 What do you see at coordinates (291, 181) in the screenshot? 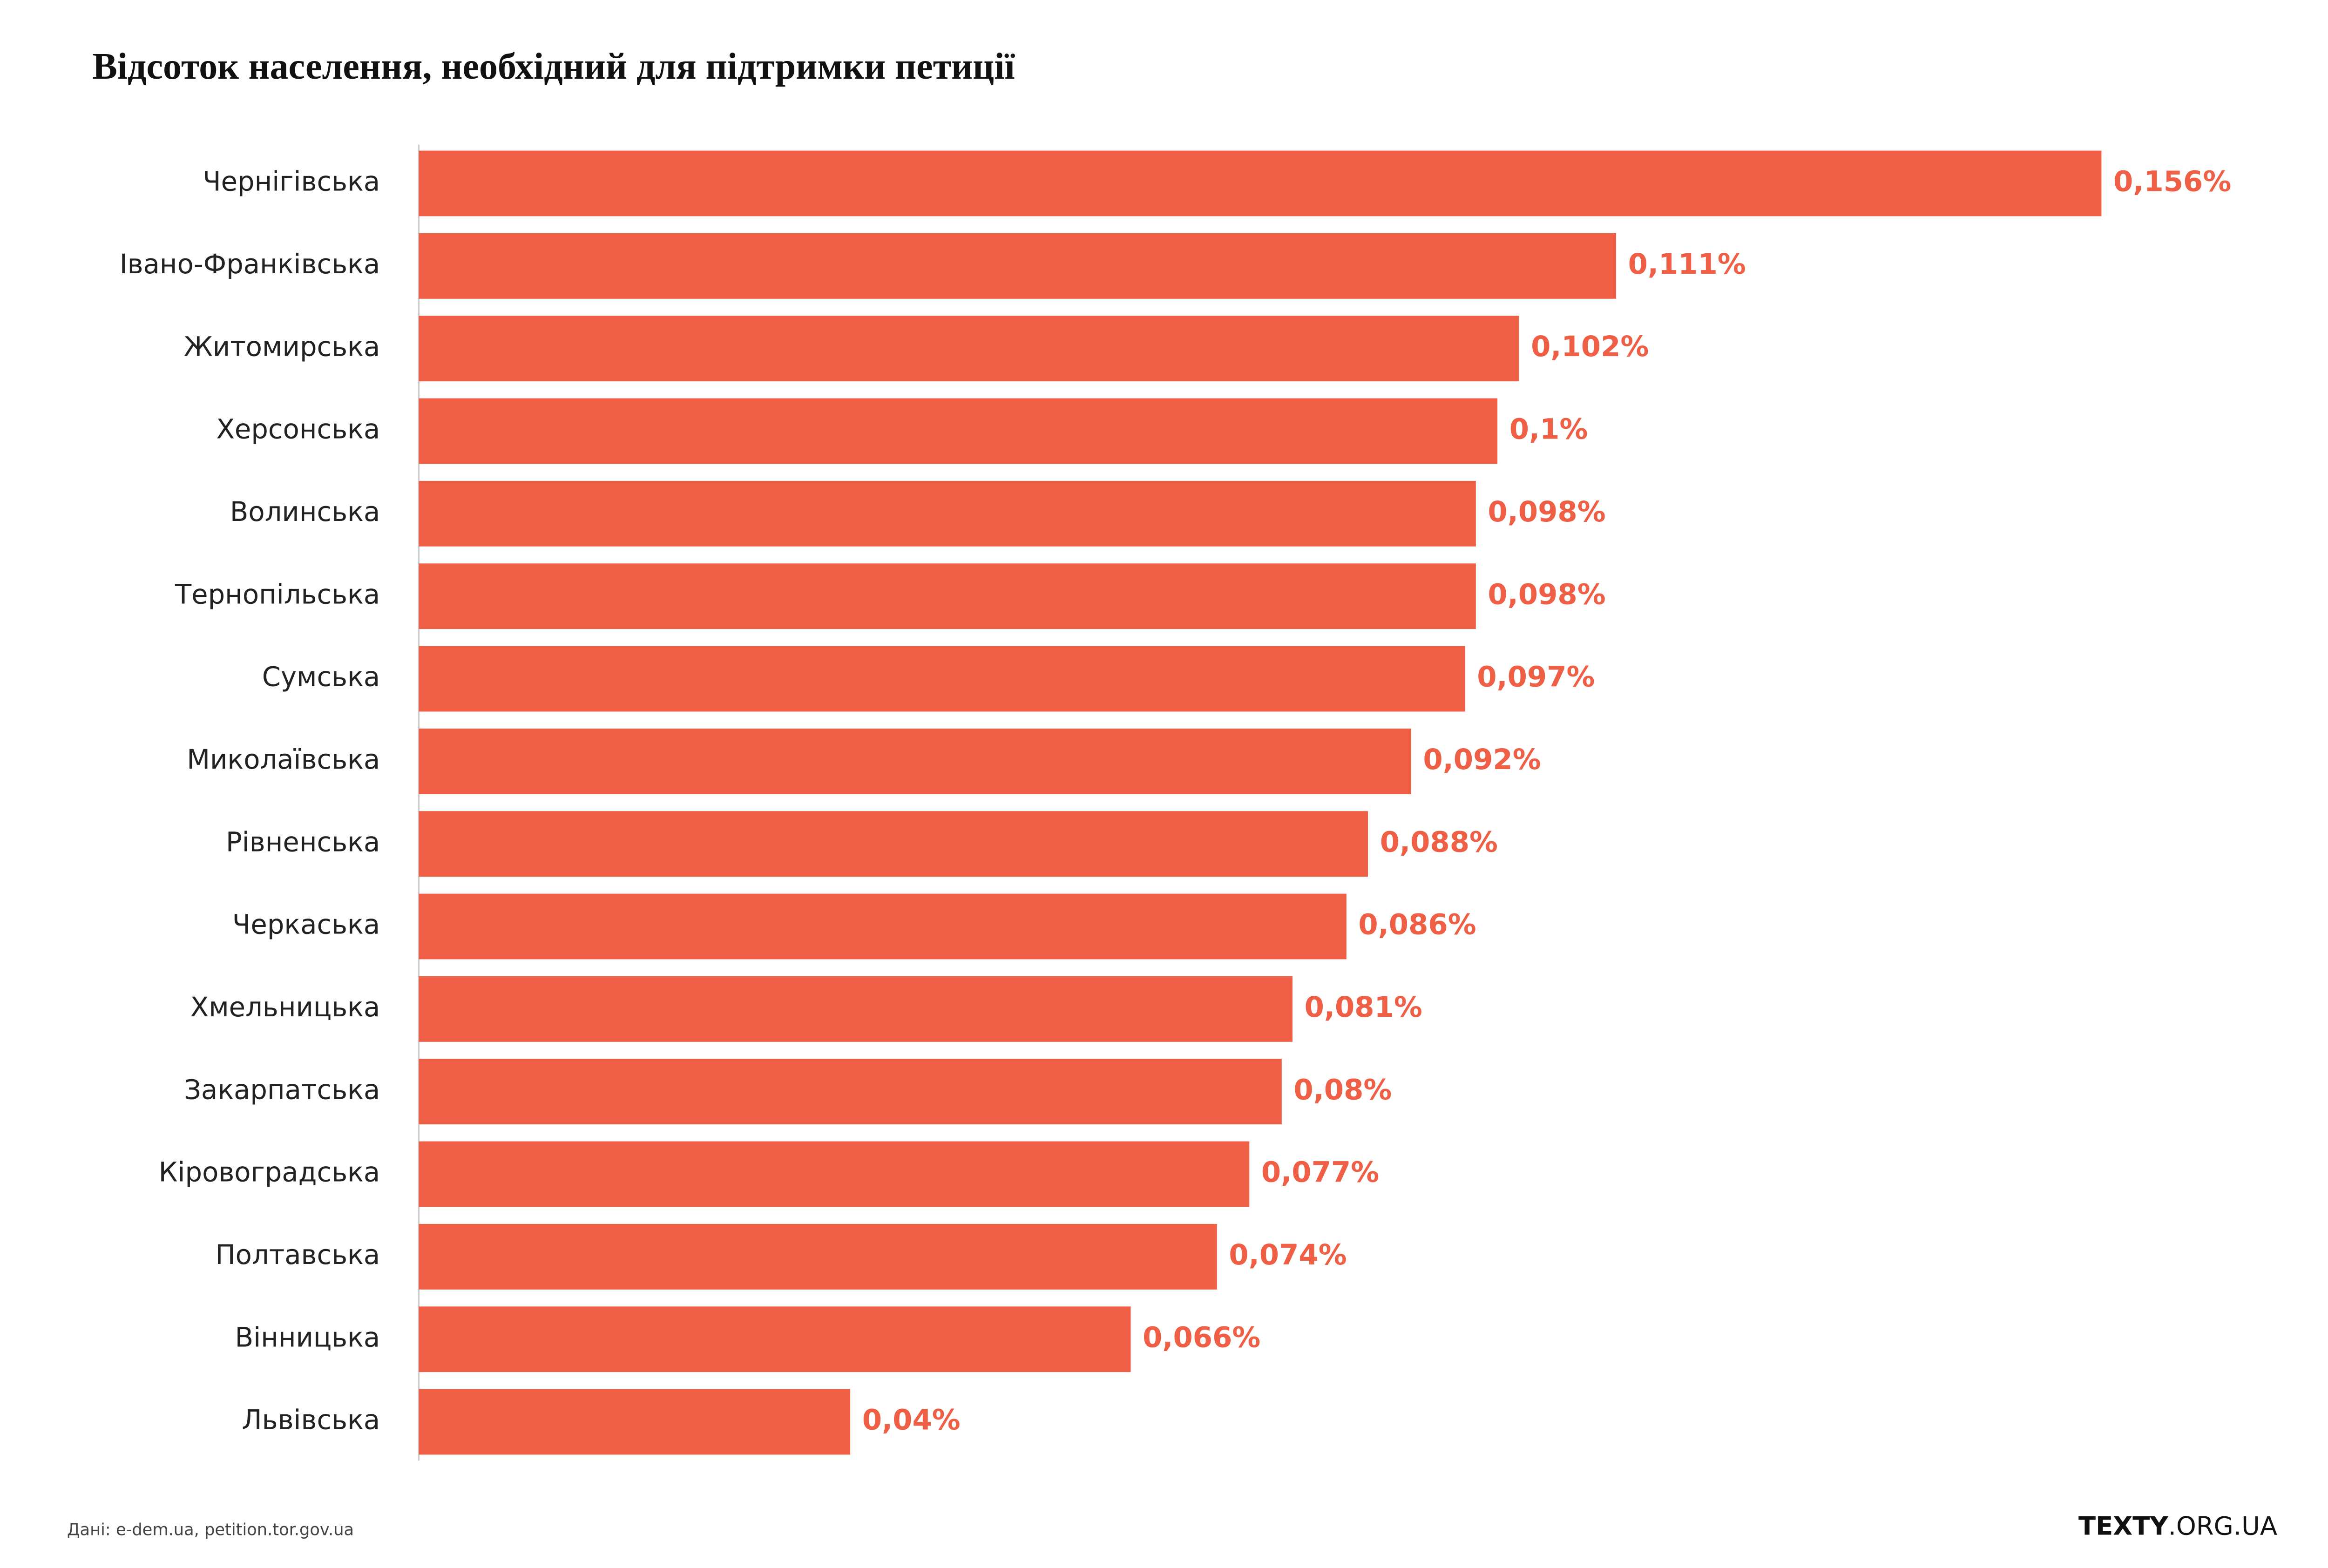
I see `y-tick-label: Чернігівська` at bounding box center [291, 181].